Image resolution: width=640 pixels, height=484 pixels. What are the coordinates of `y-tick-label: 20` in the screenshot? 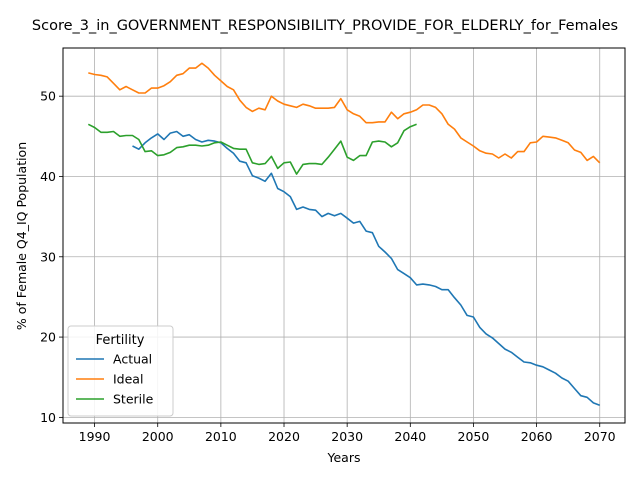 It's located at (48, 337).